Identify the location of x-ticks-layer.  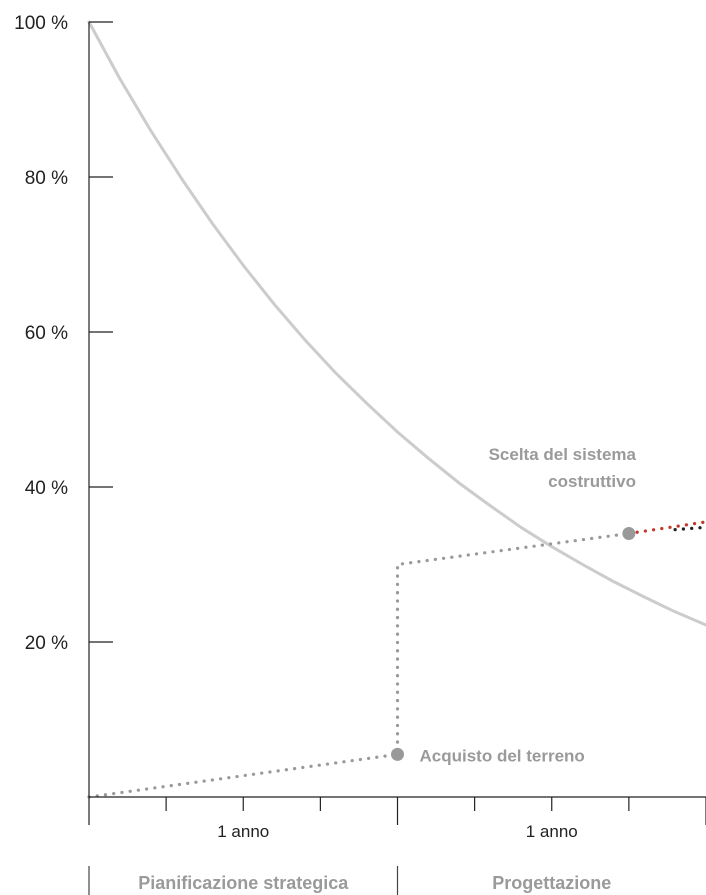
(397, 811).